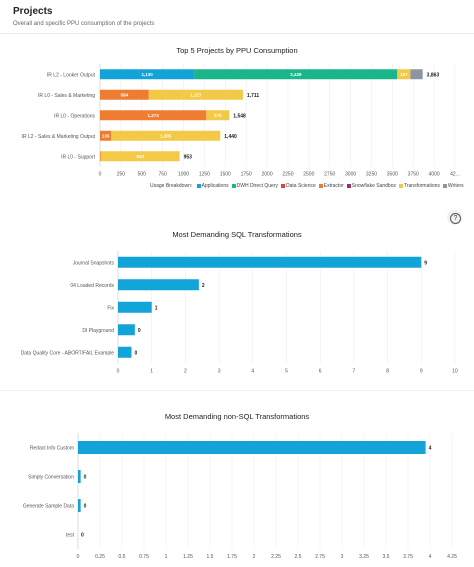  Describe the element at coordinates (266, 175) in the screenshot. I see `x-tick-label: 2000` at that location.